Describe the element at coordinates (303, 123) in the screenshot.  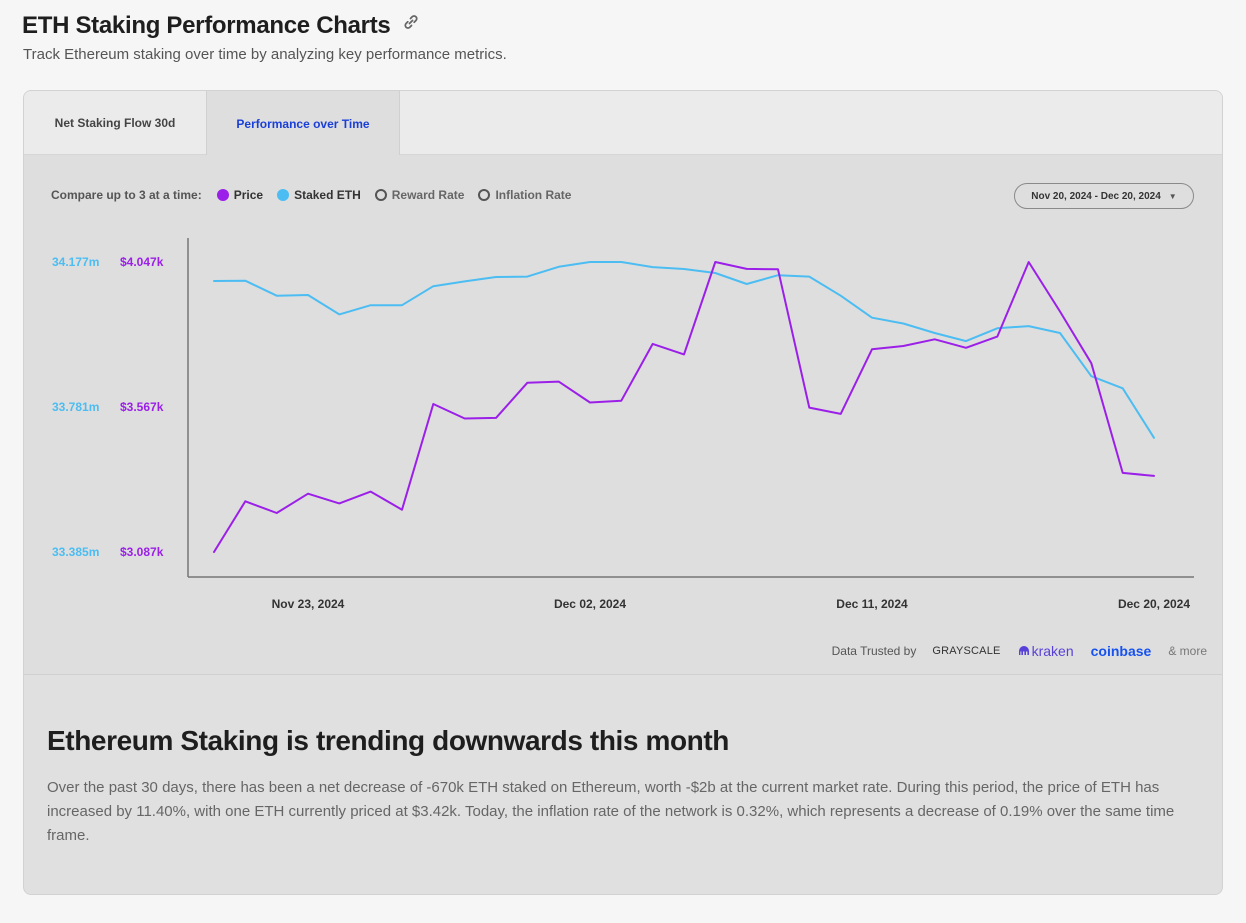
I see `tab-performance-over-time: Performance over Time` at that location.